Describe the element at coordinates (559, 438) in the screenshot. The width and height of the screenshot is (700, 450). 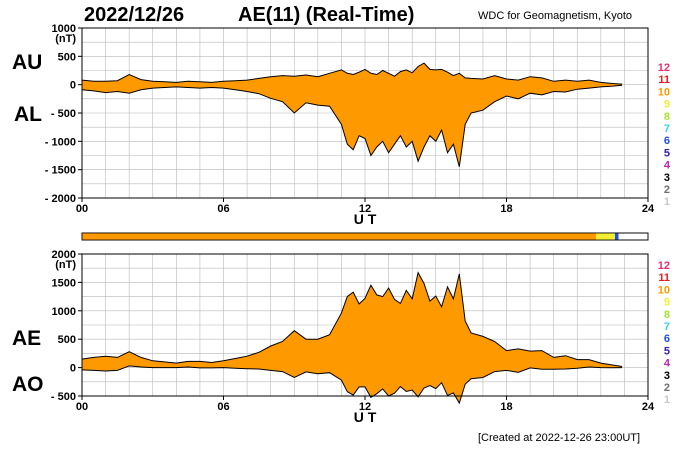
I see `created-timestamp: [Created at 2022-12-26 23:00UT]` at that location.